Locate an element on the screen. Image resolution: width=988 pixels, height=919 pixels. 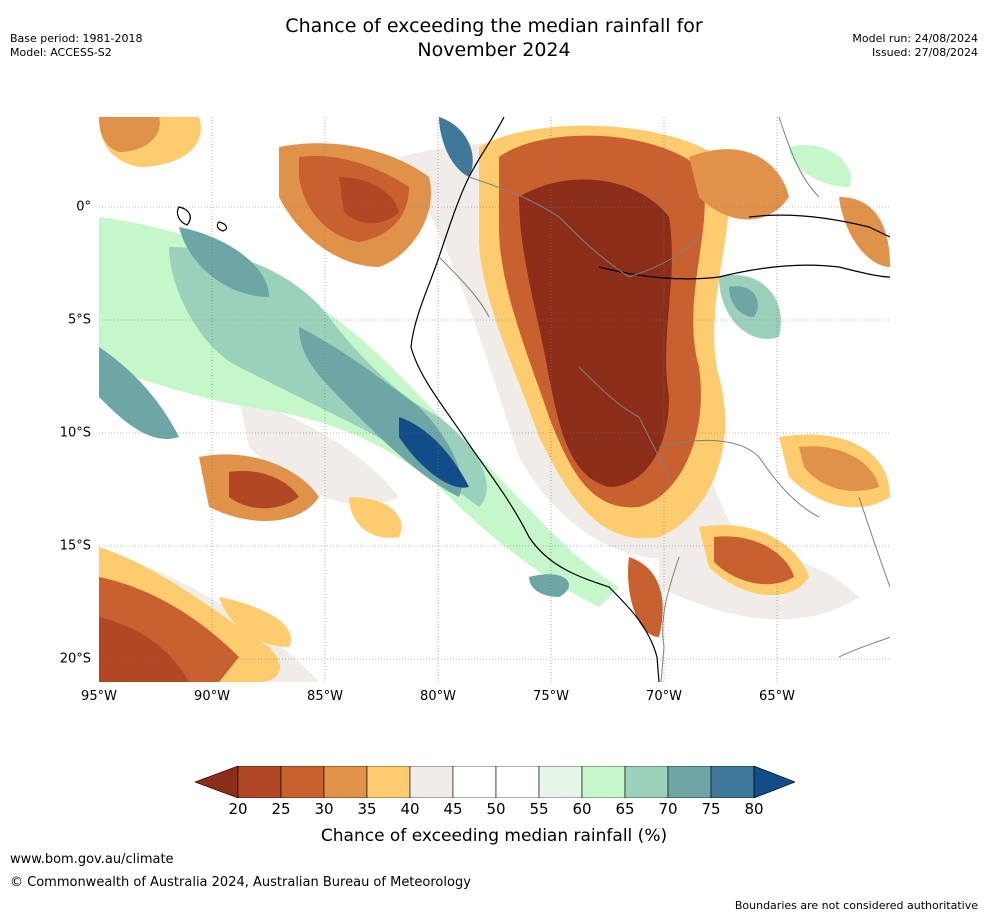
colorbar-label: Chance of exceeding median rainfall (%) is located at coordinates (494, 836).